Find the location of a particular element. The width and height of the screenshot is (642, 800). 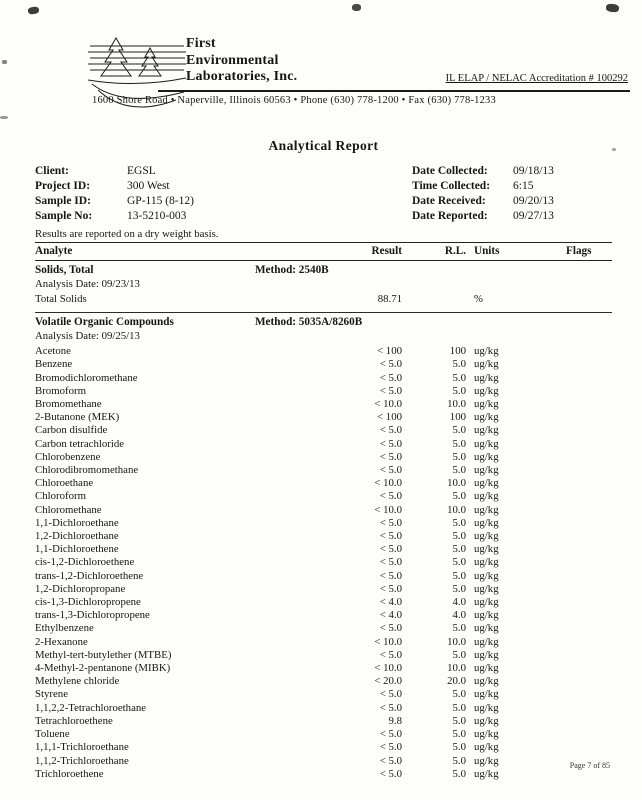

company-name: First Environmental Laboratories, Inc. is located at coordinates (241, 61).